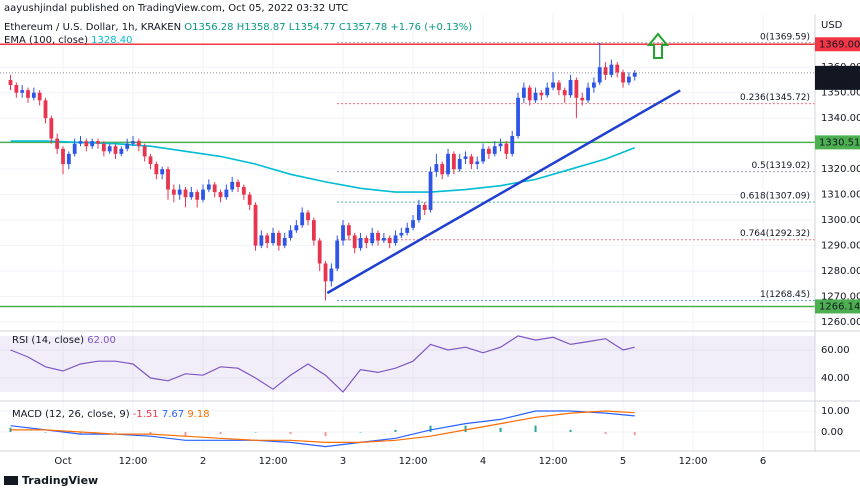 The image size is (860, 492). I want to click on x-tick-label: 6, so click(763, 461).